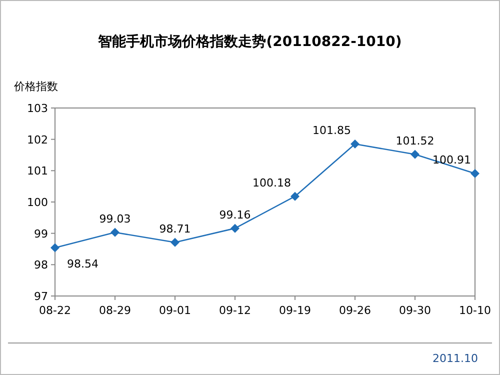 Image resolution: width=500 pixels, height=375 pixels. I want to click on data-label: 99.16, so click(235, 215).